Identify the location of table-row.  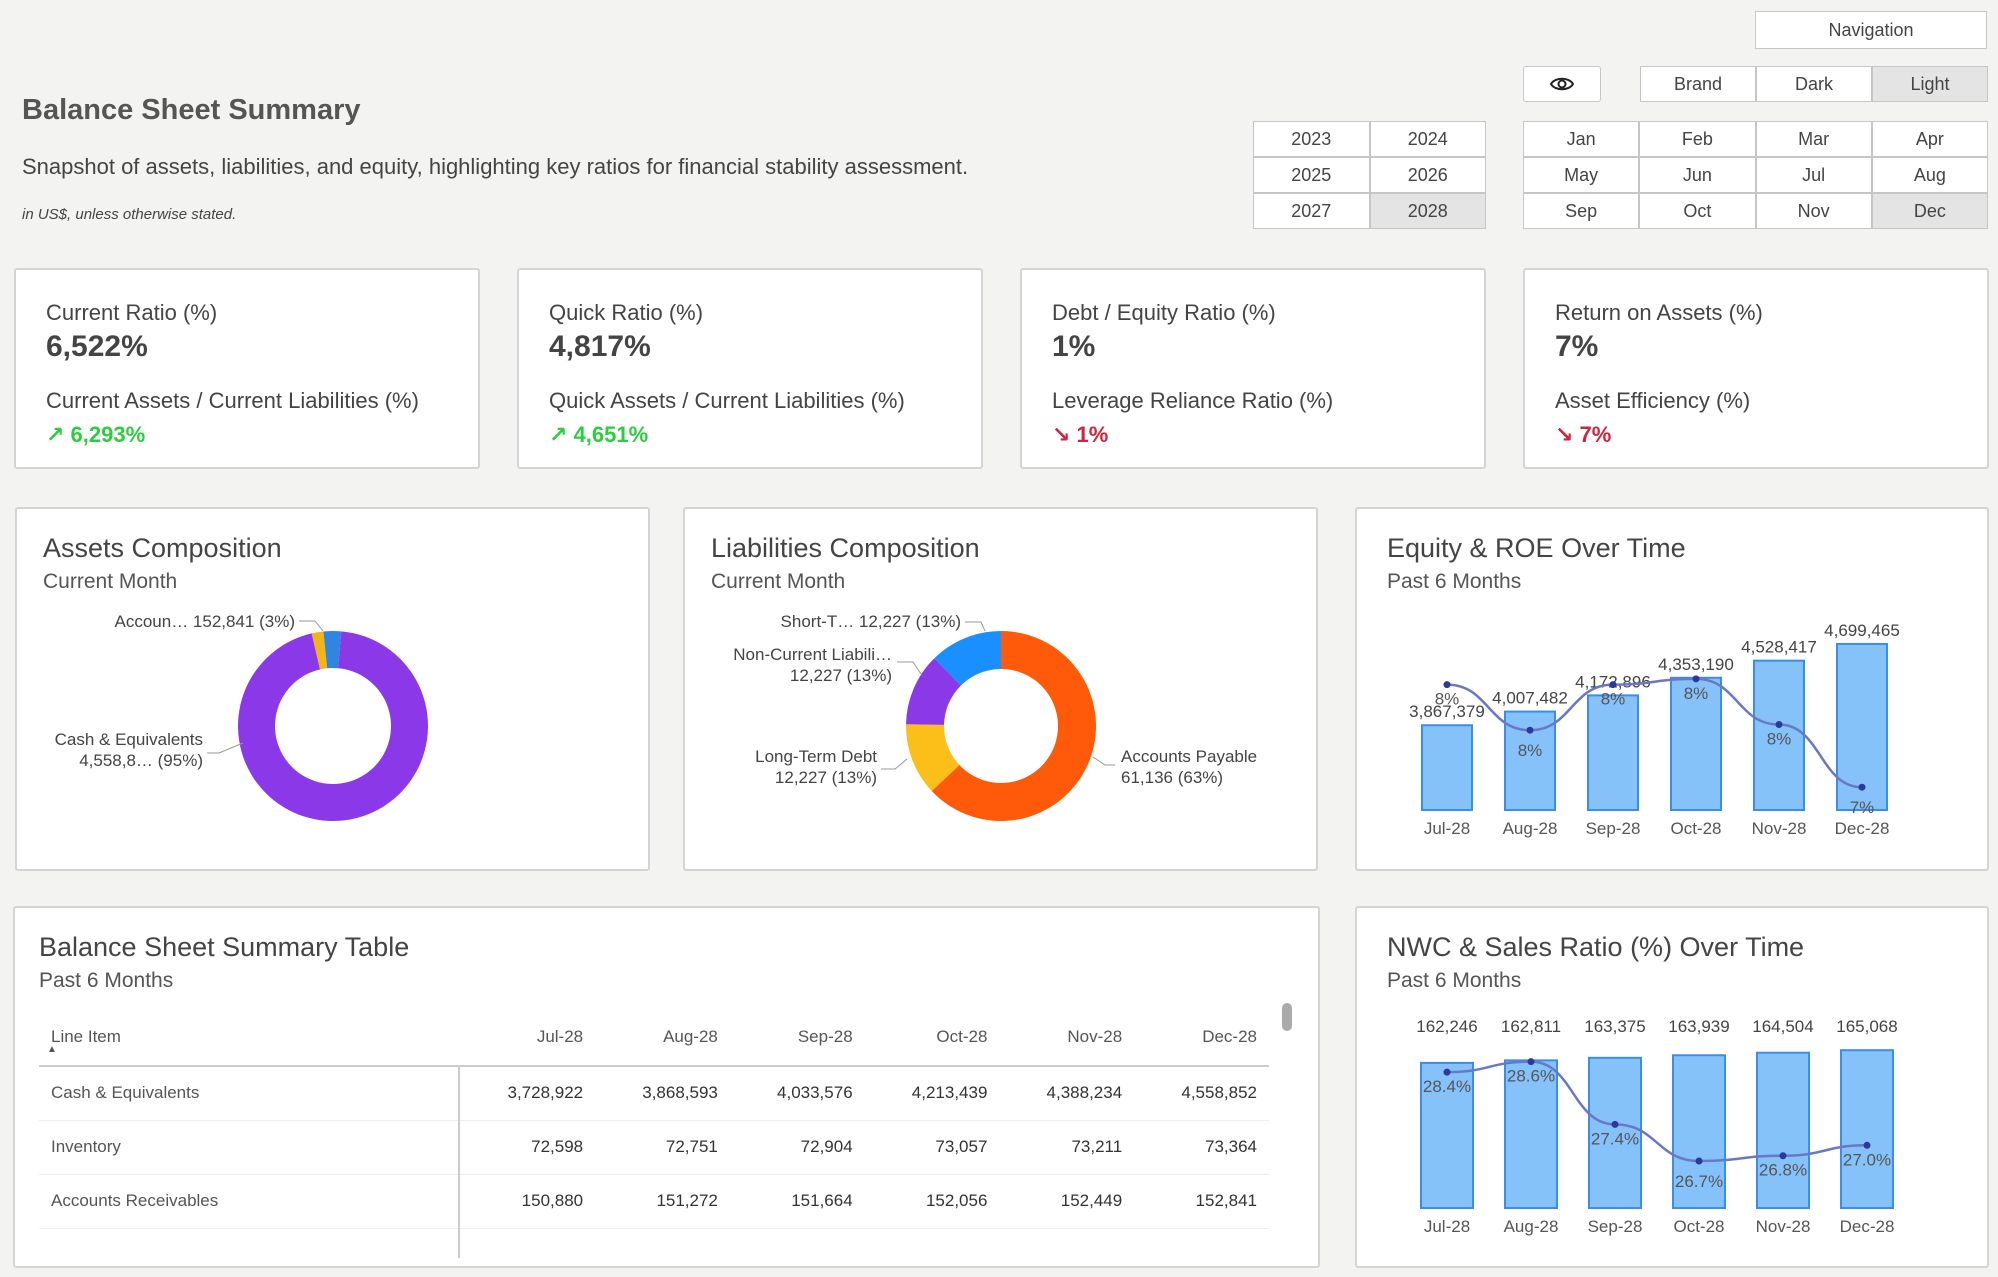
(654, 1243).